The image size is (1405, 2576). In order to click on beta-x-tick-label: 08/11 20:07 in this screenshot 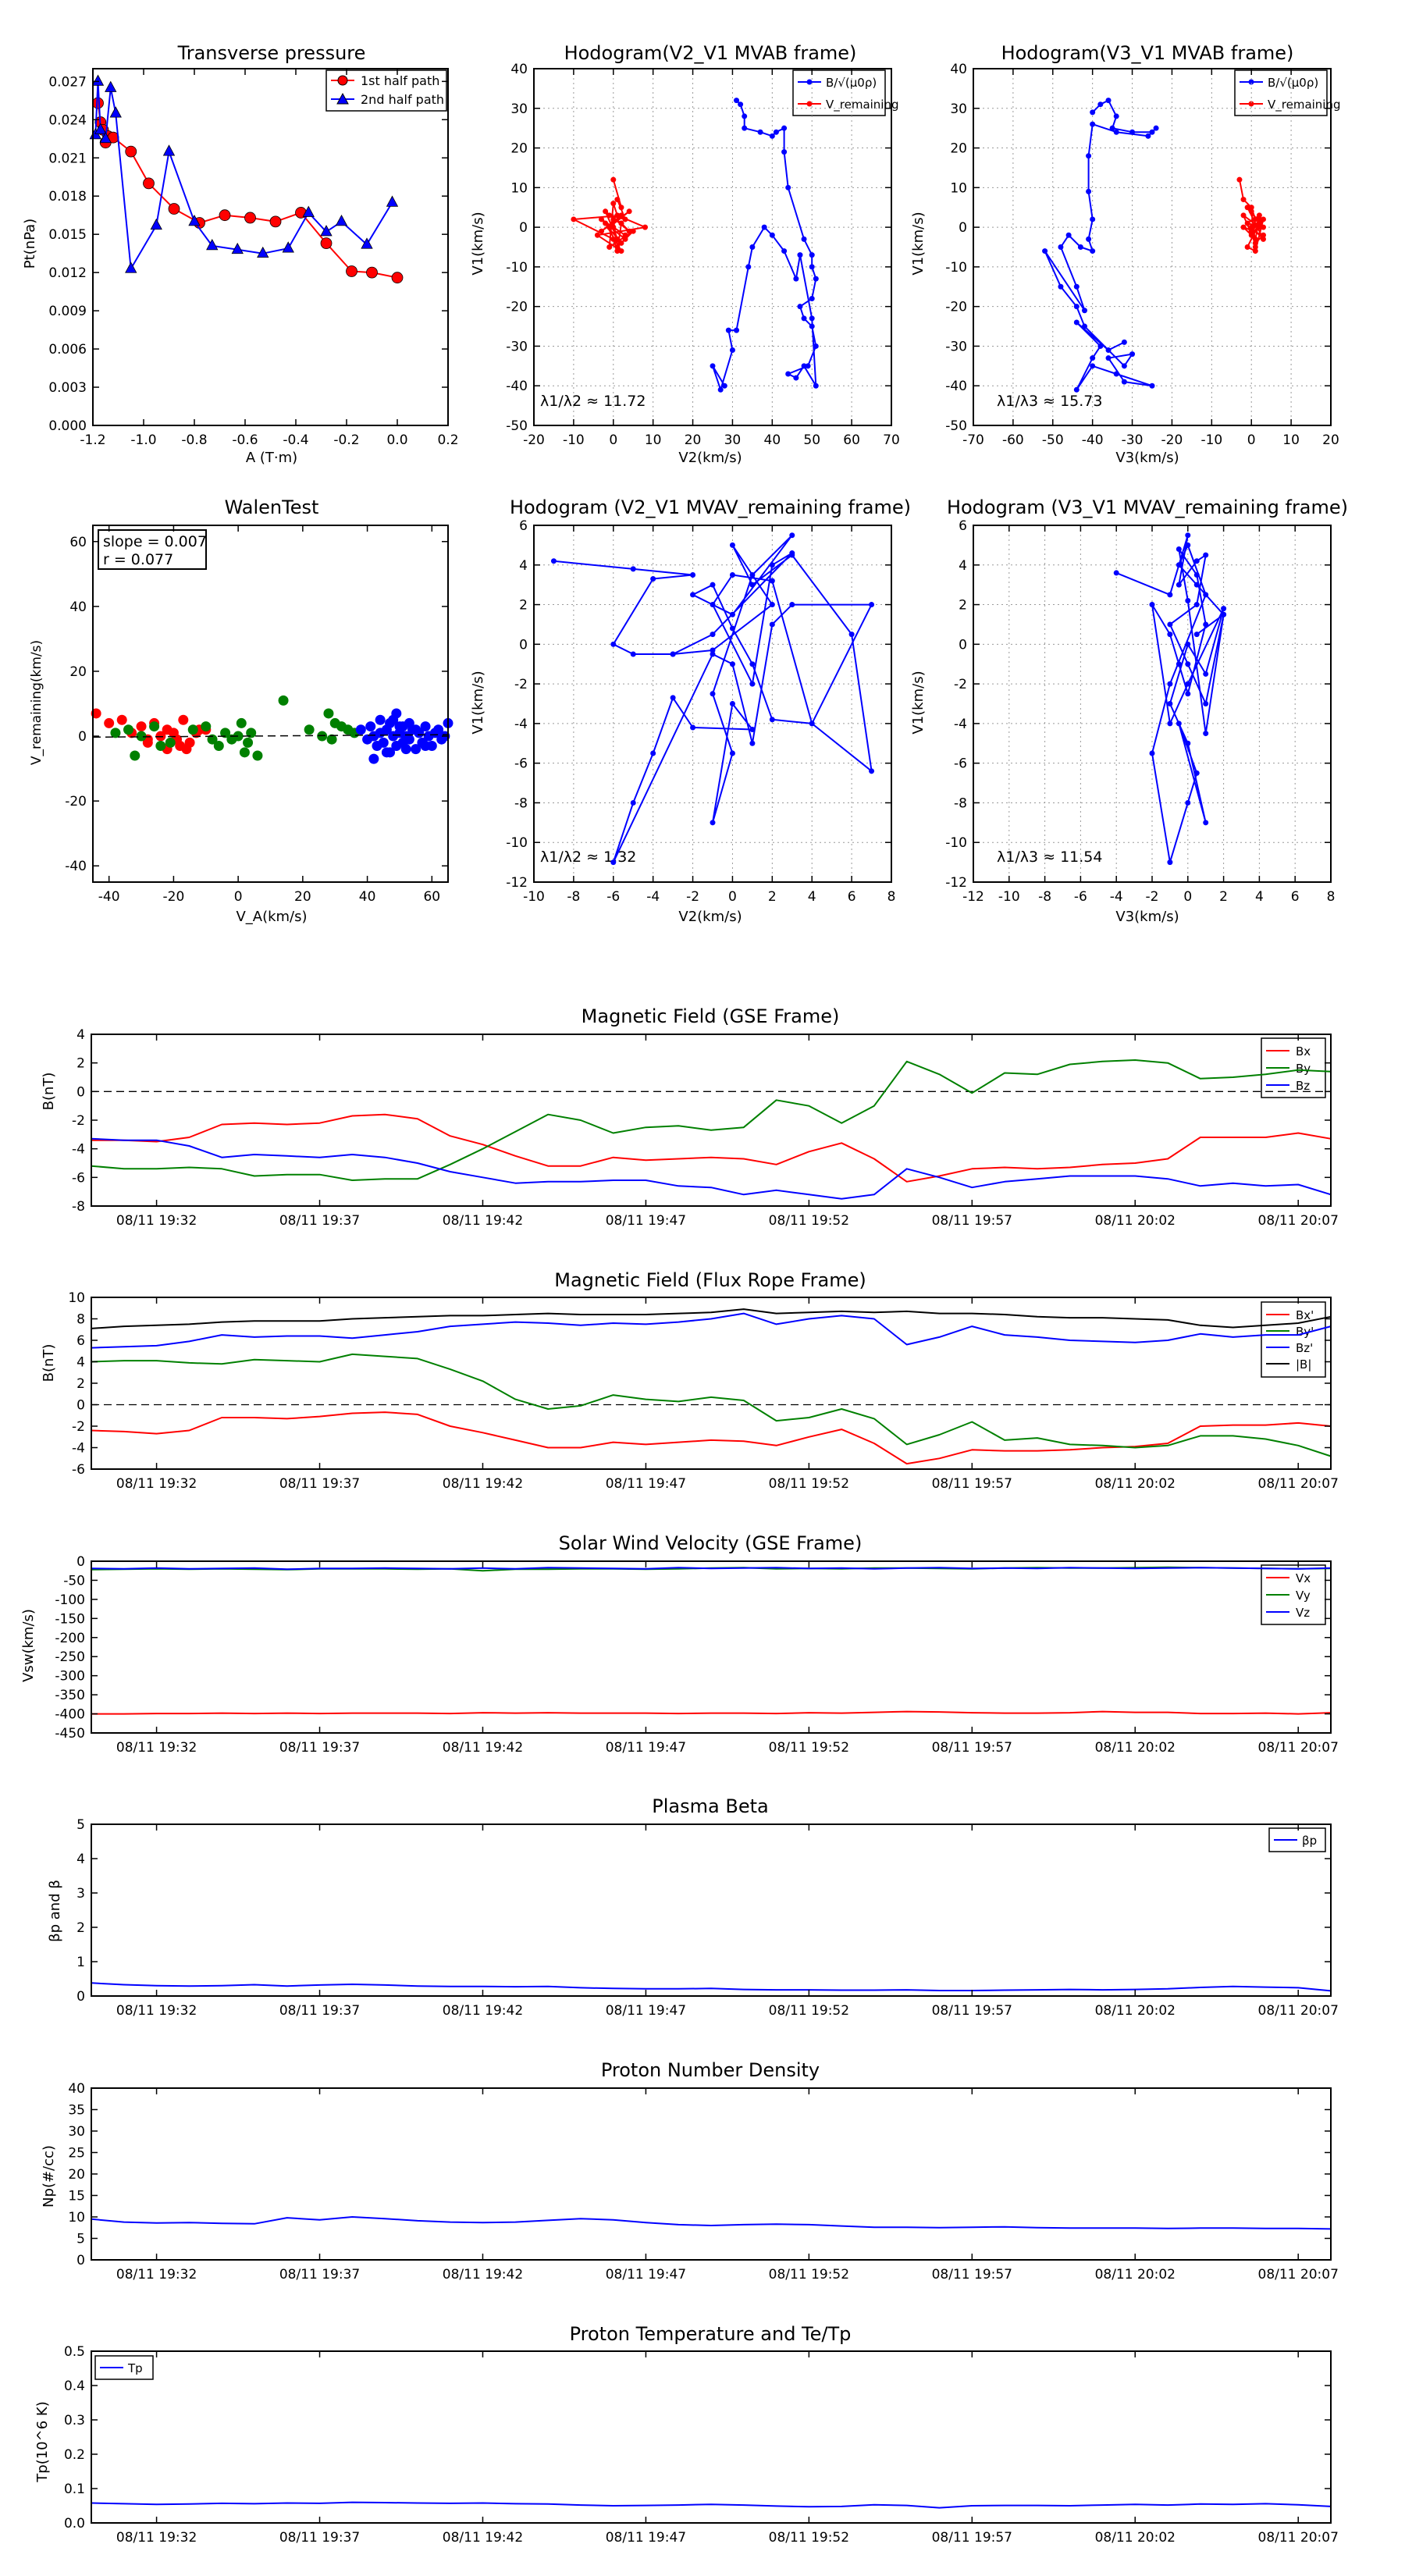, I will do `click(1298, 2011)`.